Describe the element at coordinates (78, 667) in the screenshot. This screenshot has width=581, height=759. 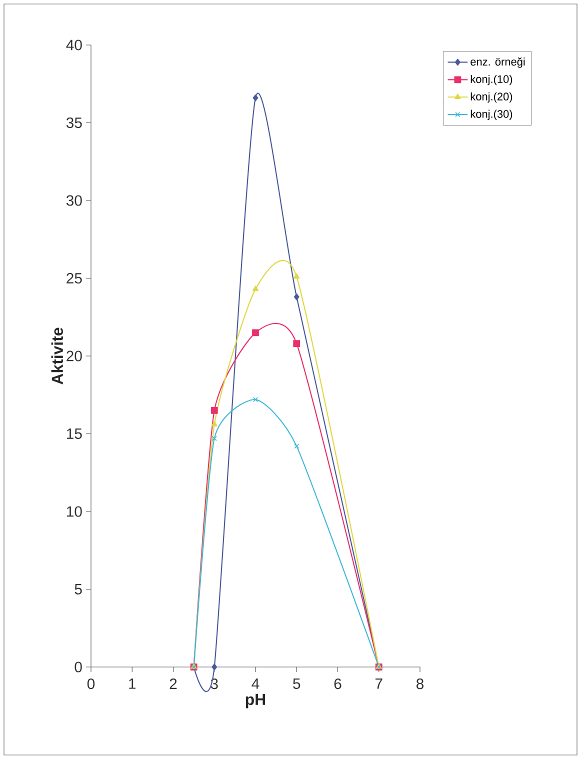
I see `y-tick-label: 0` at that location.